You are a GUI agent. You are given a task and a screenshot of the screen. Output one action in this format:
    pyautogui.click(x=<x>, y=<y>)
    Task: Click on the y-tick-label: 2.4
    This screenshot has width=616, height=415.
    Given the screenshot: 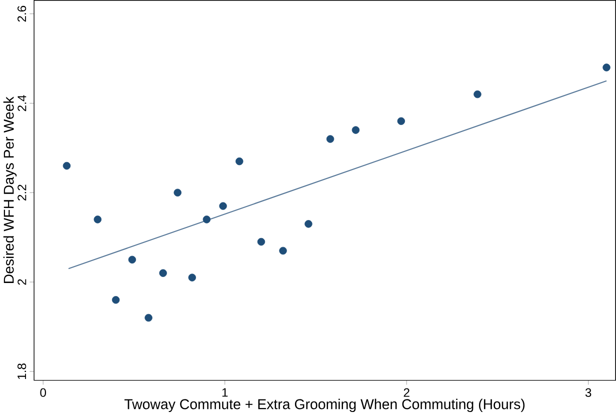 What is the action you would take?
    pyautogui.click(x=22, y=102)
    